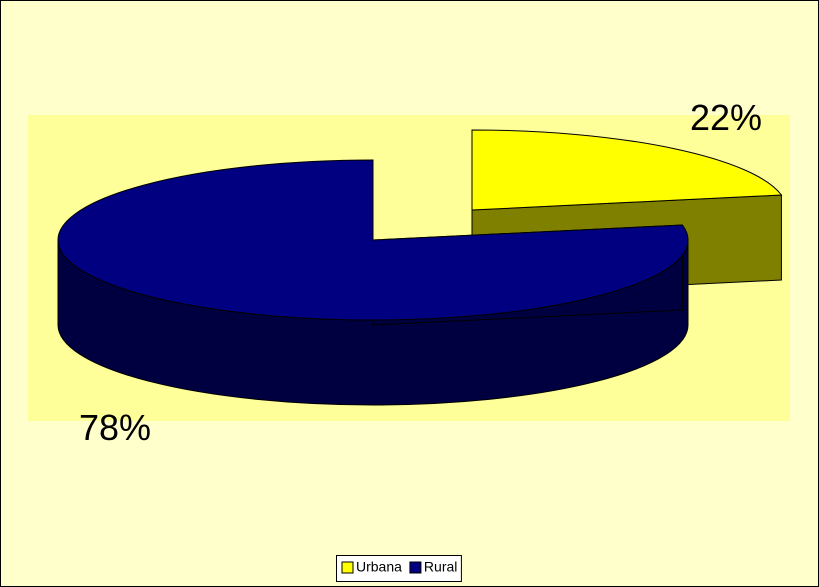 This screenshot has height=587, width=819. Describe the element at coordinates (379, 567) in the screenshot. I see `legend-label: Urbana` at that location.